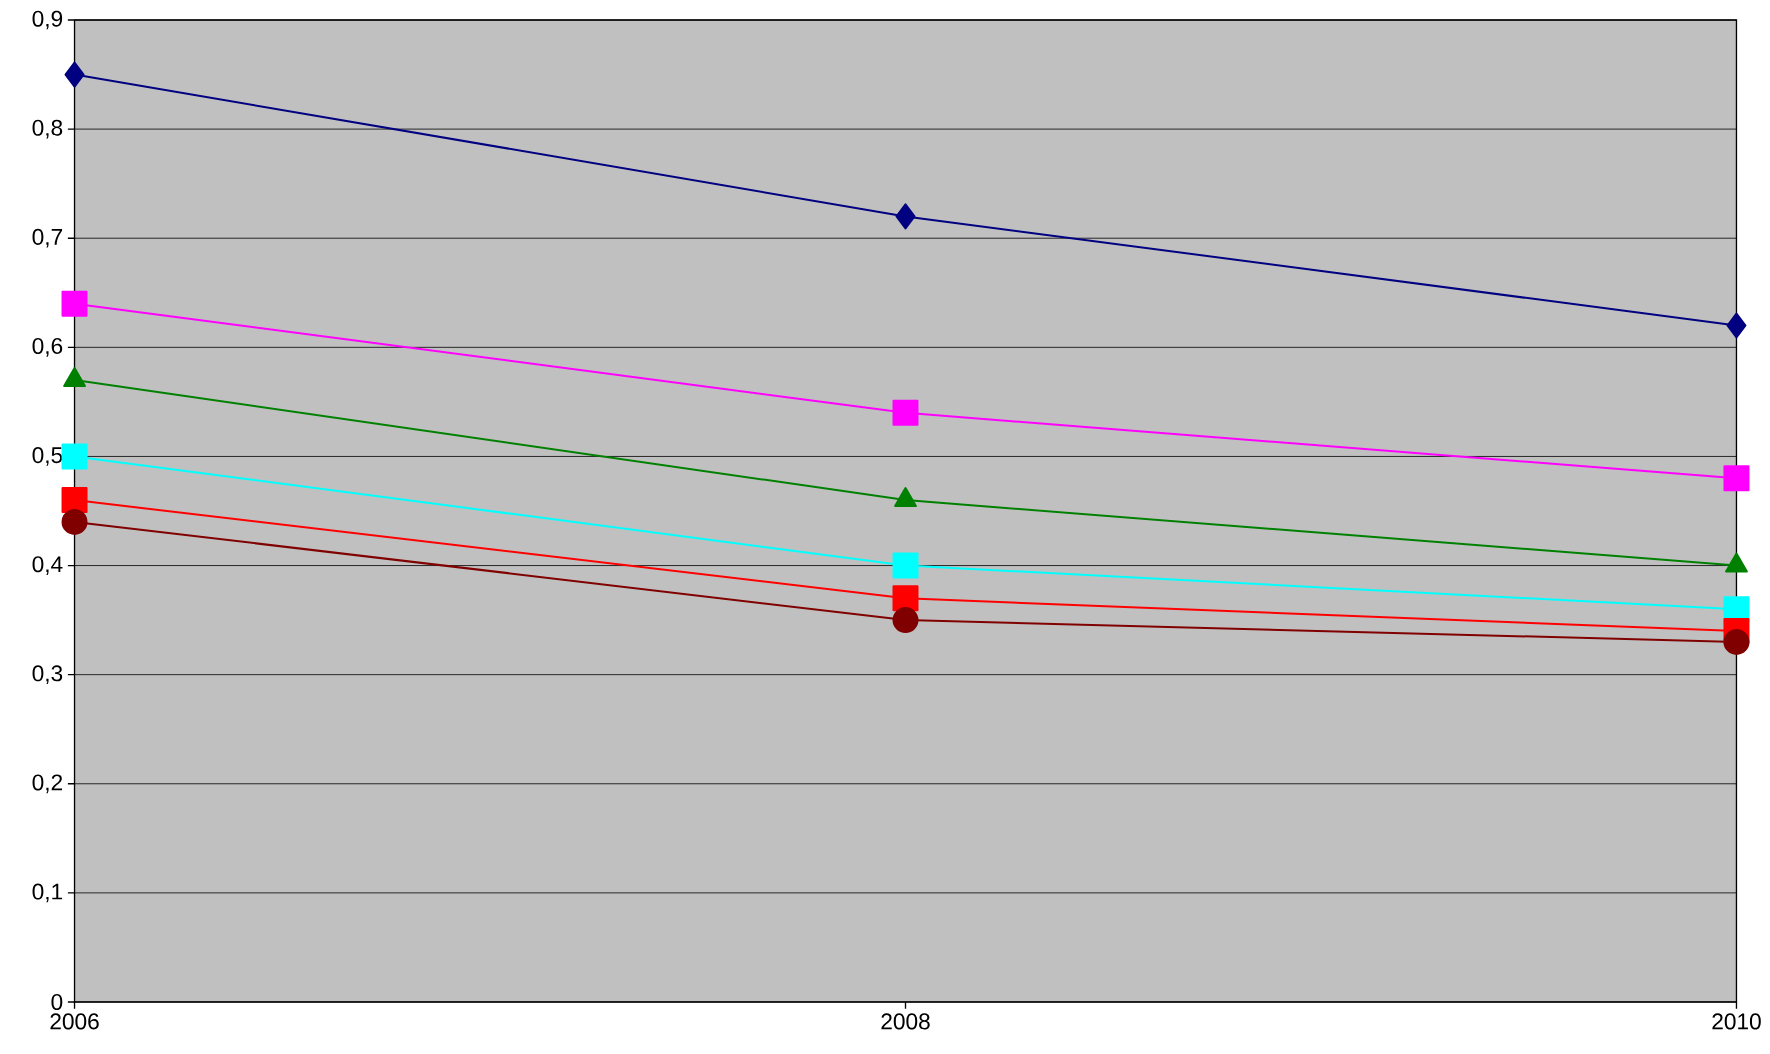 The image size is (1770, 1054). Describe the element at coordinates (47, 238) in the screenshot. I see `y-tick-label: 0,7` at that location.